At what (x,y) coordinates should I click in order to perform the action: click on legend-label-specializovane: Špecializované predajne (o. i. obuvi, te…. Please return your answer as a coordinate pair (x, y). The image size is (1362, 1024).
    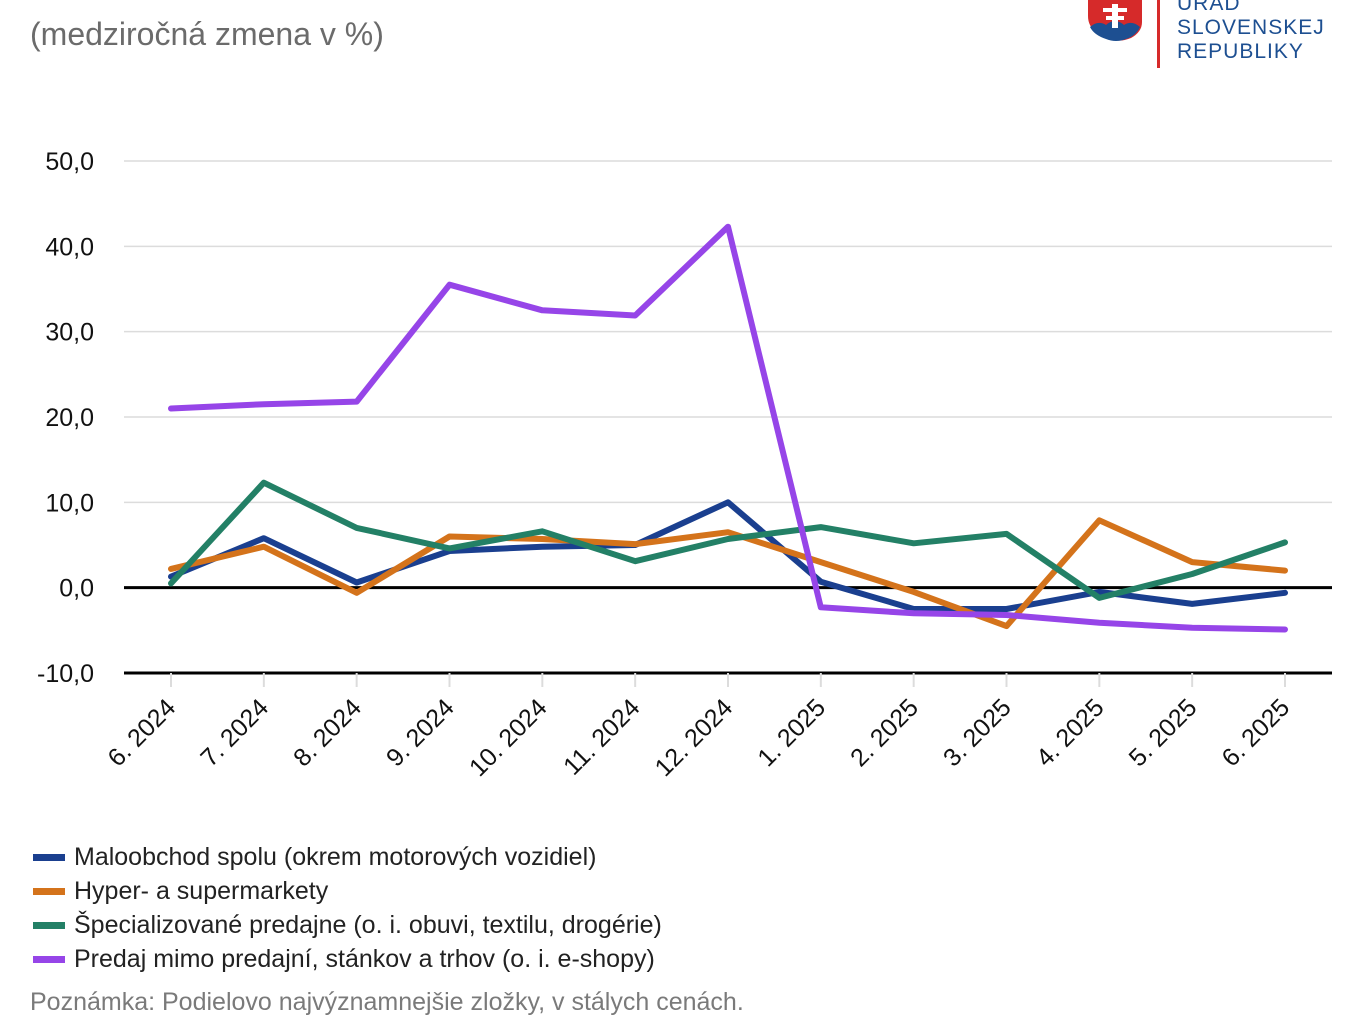
    Looking at the image, I should click on (368, 924).